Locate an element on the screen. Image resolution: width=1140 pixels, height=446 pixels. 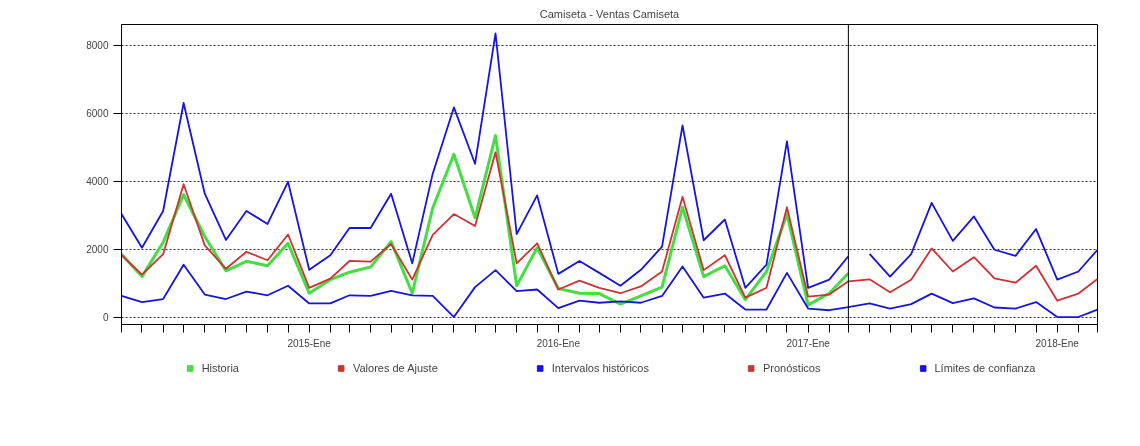
y-tick-label: 4000 is located at coordinates (97, 182).